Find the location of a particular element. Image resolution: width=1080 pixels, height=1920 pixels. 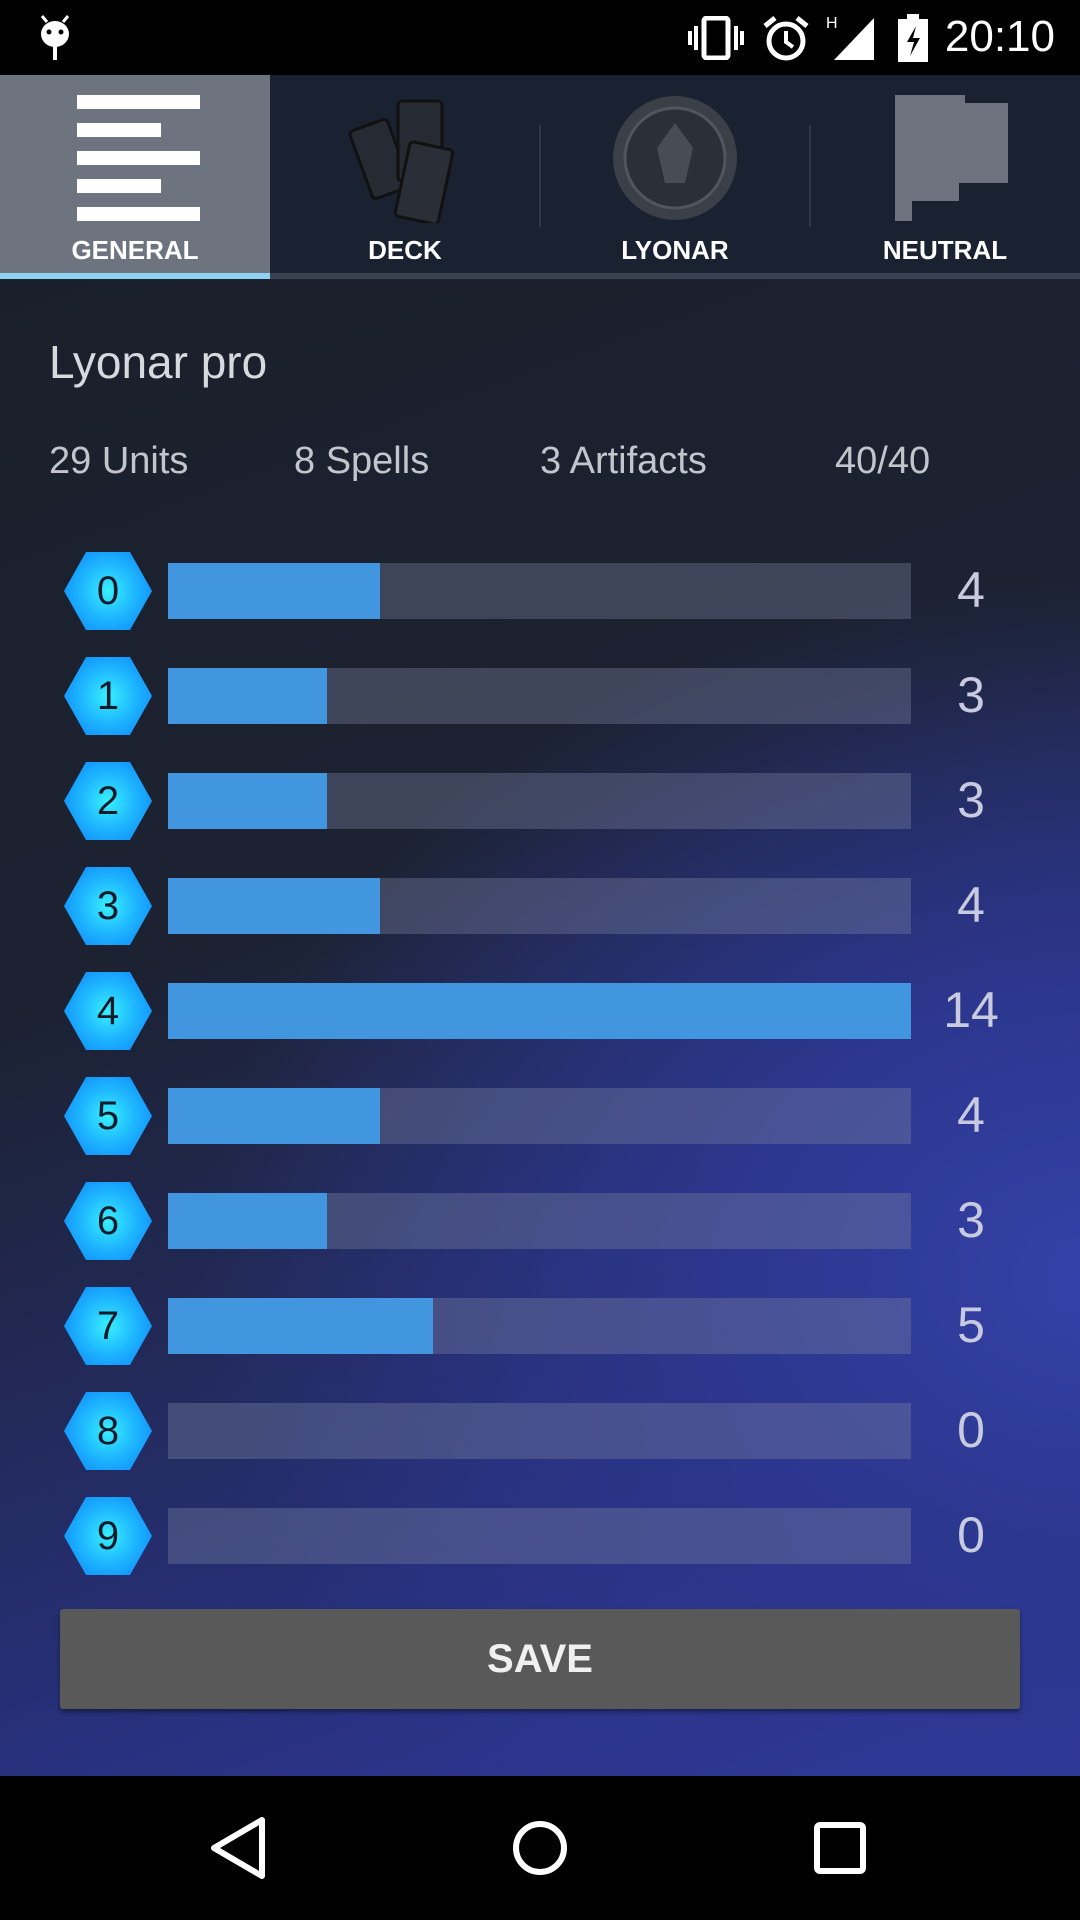

navigation-bar is located at coordinates (540, 1848).